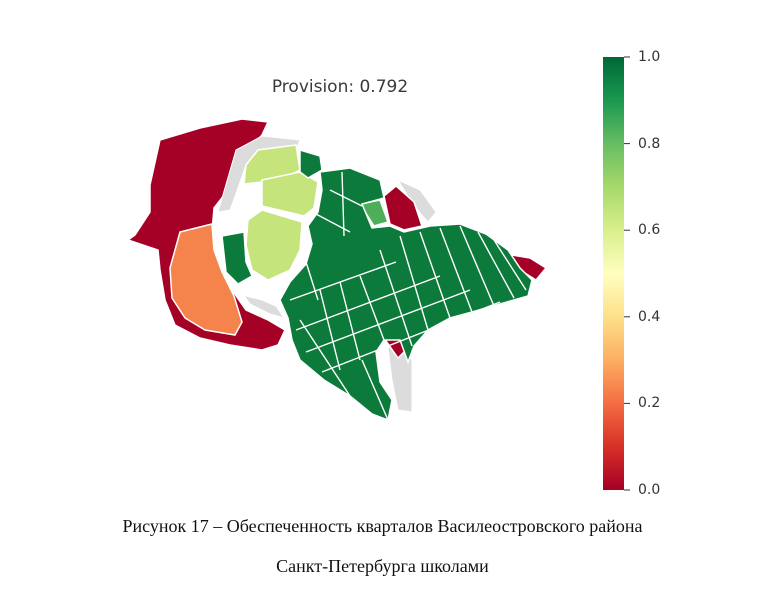  What do you see at coordinates (237, 258) in the screenshot?
I see `block-green-w1` at bounding box center [237, 258].